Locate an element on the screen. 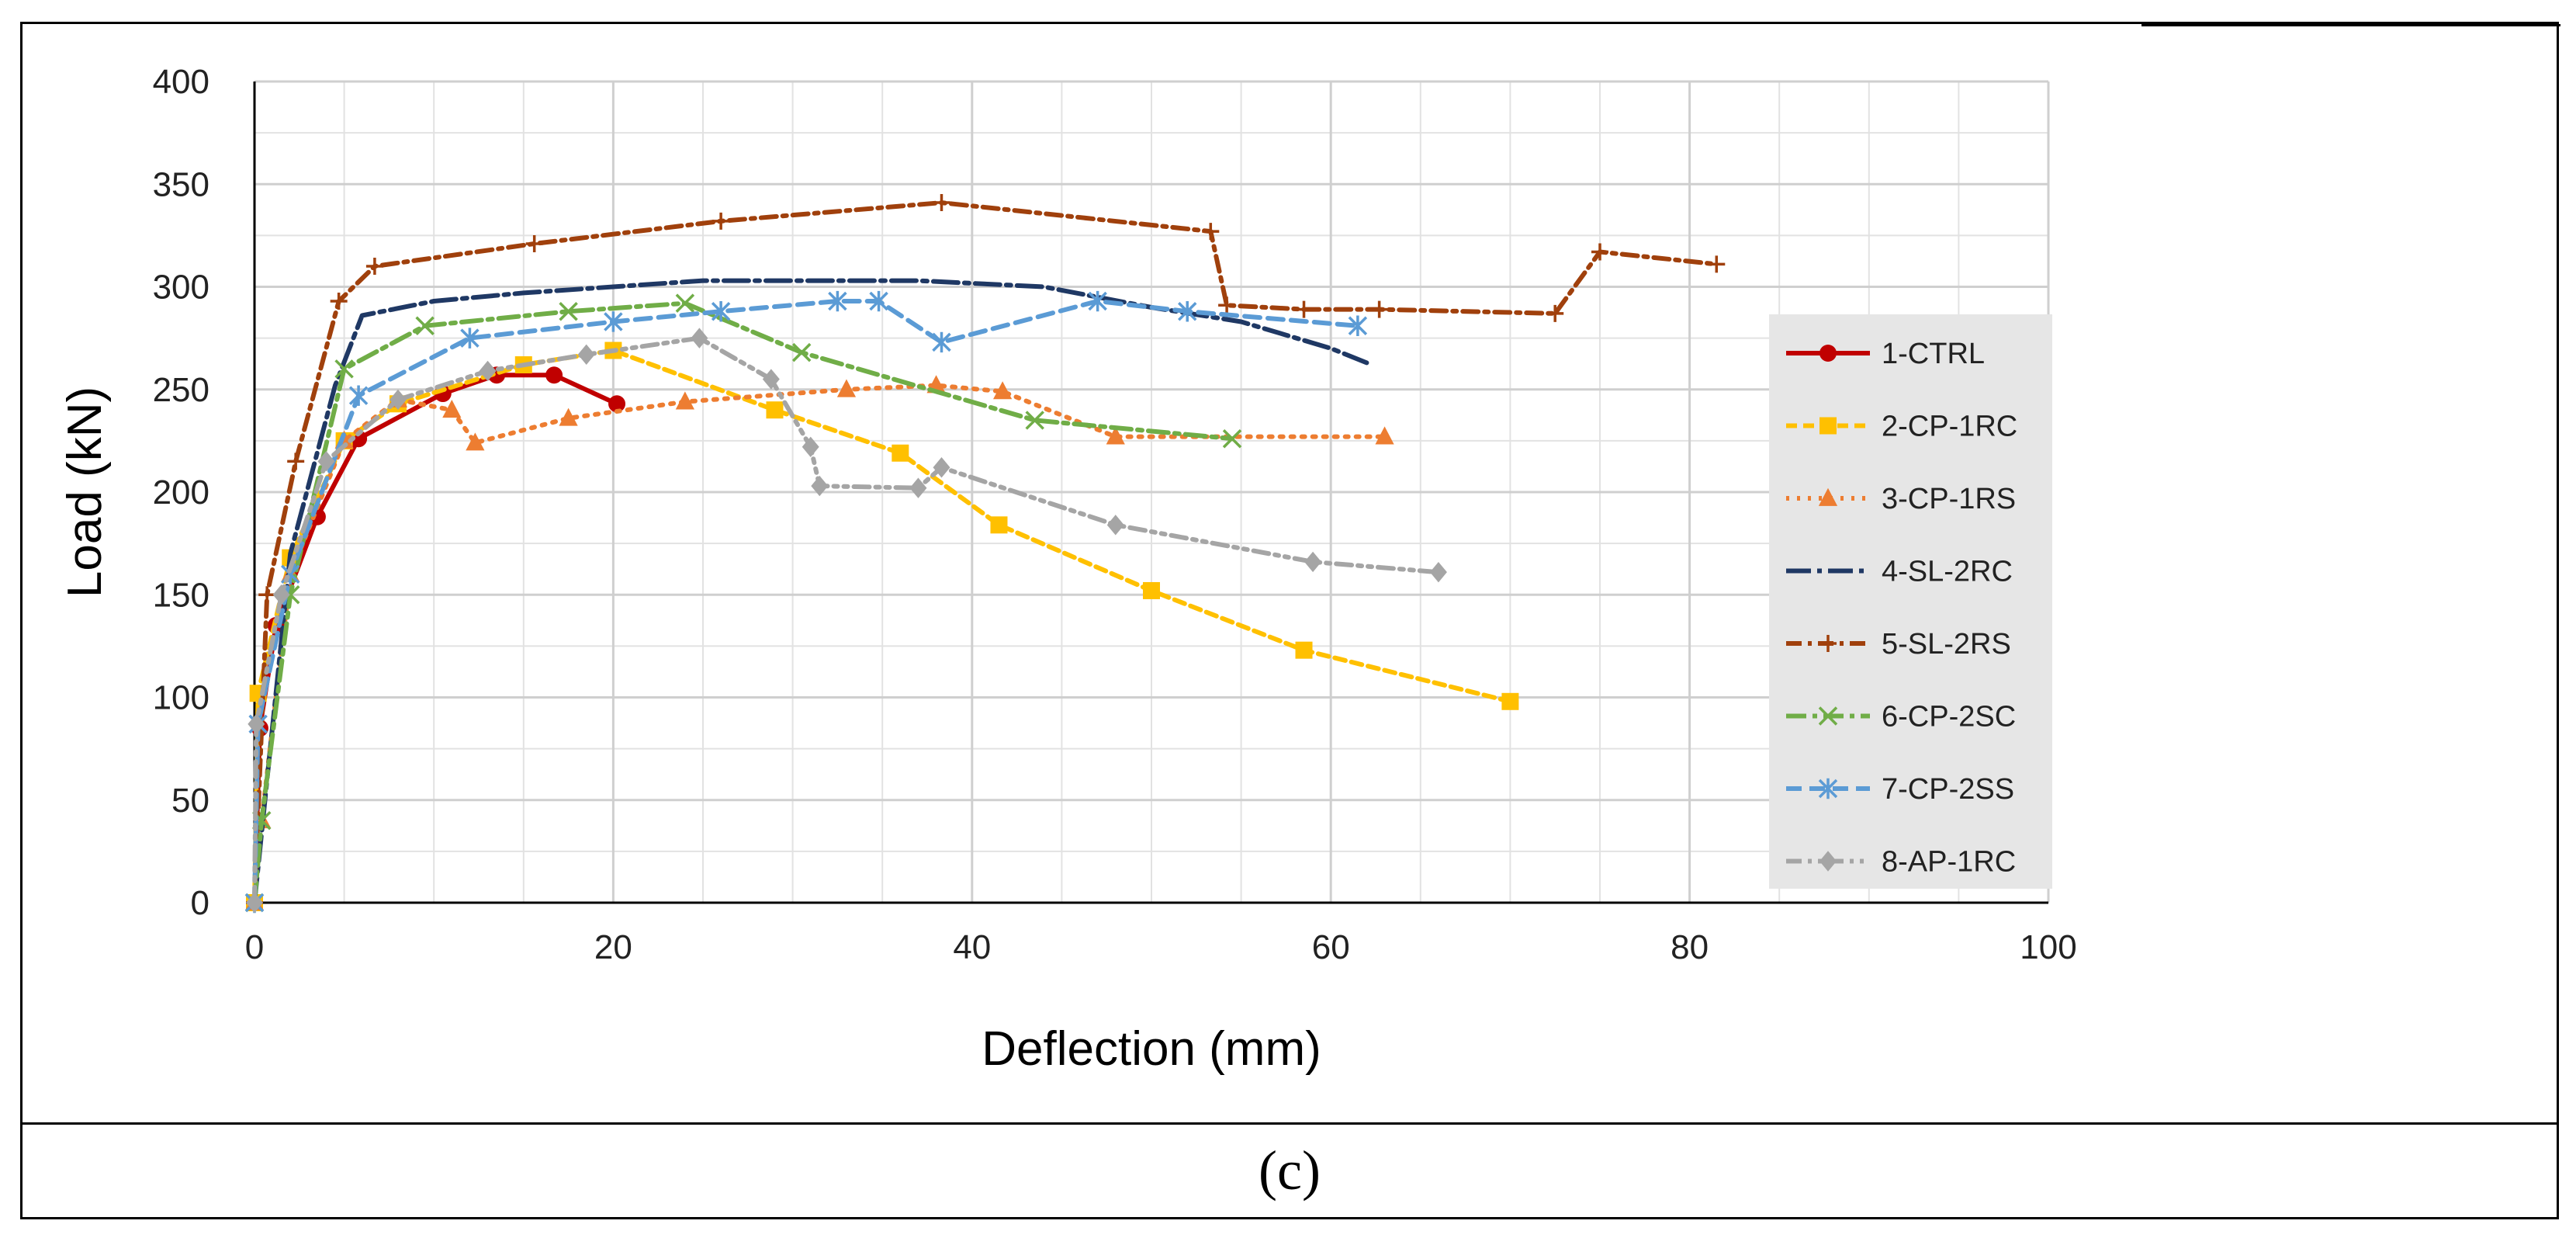 The width and height of the screenshot is (2576, 1238). legend-item: 8-AP-1RC is located at coordinates (1901, 862).